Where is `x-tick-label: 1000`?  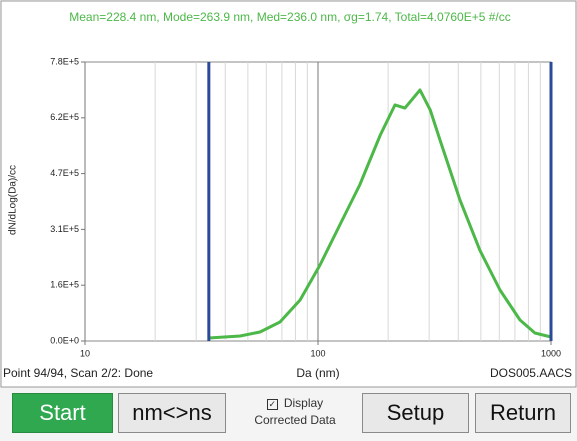
x-tick-label: 1000 is located at coordinates (551, 353).